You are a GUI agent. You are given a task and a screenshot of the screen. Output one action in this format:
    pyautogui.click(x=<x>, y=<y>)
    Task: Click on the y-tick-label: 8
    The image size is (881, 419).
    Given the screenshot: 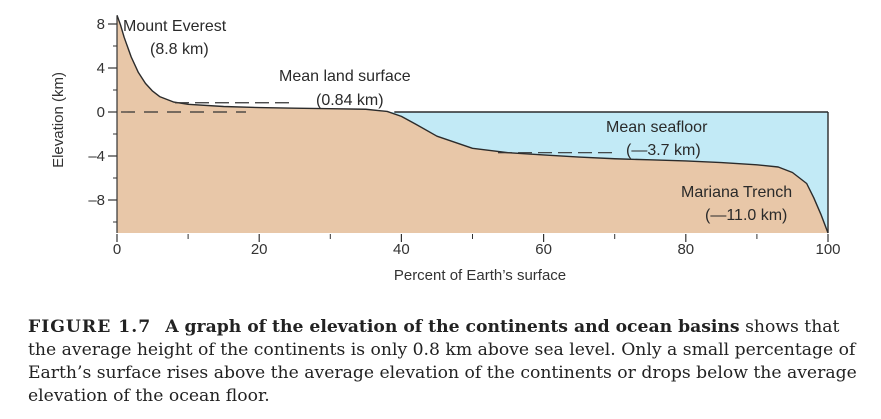 What is the action you would take?
    pyautogui.click(x=101, y=24)
    